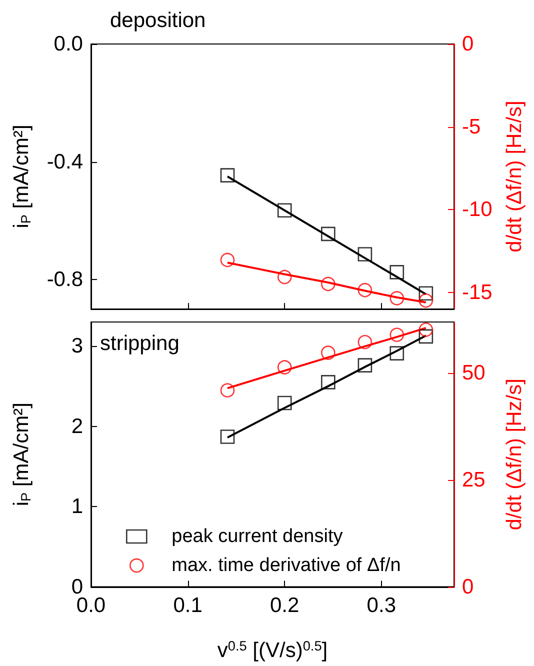  What do you see at coordinates (65, 162) in the screenshot?
I see `y-tick-label: -0.4` at bounding box center [65, 162].